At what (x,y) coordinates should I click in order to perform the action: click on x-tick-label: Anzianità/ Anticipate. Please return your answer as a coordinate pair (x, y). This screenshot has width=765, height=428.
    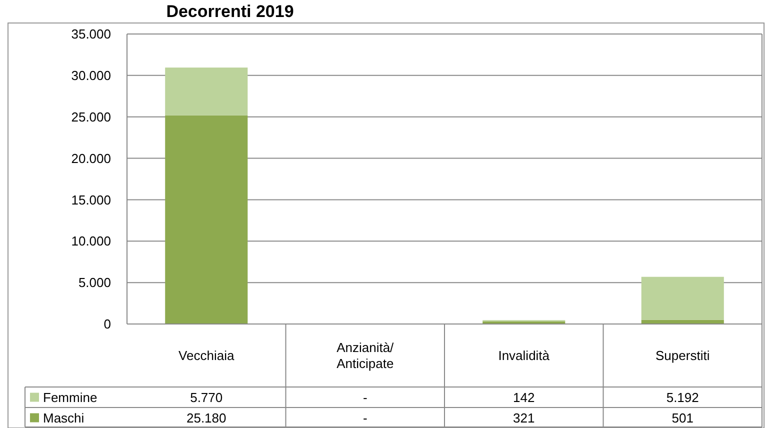
    Looking at the image, I should click on (365, 356).